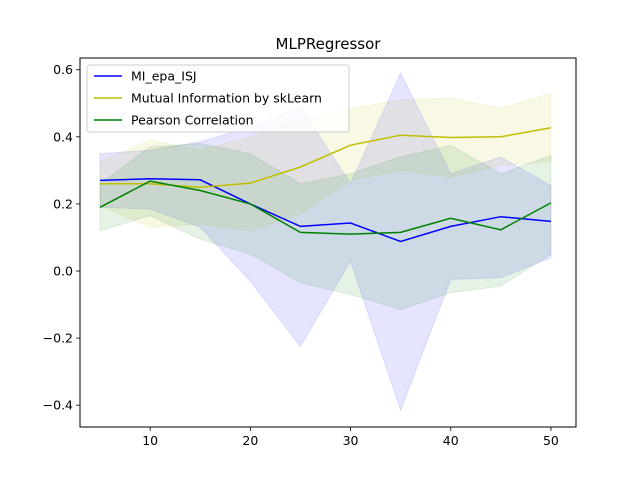 The image size is (640, 480). I want to click on y-axis: −0.4 −0.2 0.0 0.2 0.4 0.6, so click(61, 237).